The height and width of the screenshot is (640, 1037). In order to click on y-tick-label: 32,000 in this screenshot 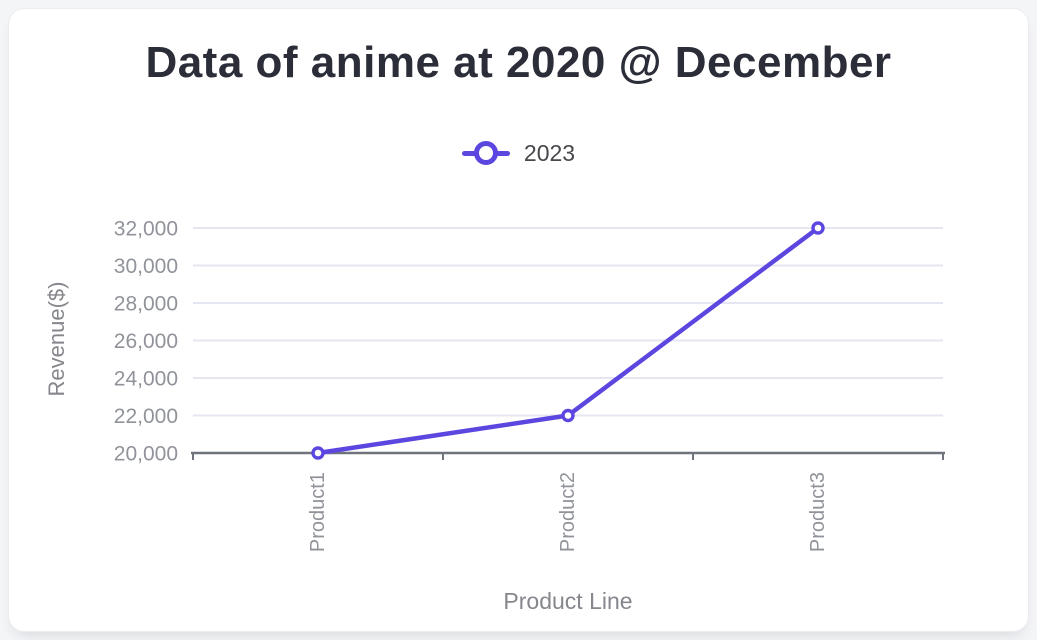, I will do `click(146, 229)`.